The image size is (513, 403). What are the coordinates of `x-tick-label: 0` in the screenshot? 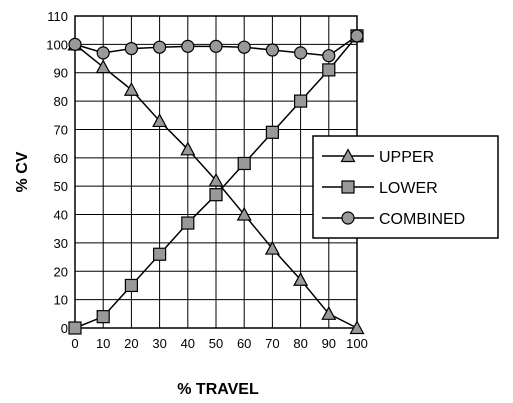 It's located at (74, 343).